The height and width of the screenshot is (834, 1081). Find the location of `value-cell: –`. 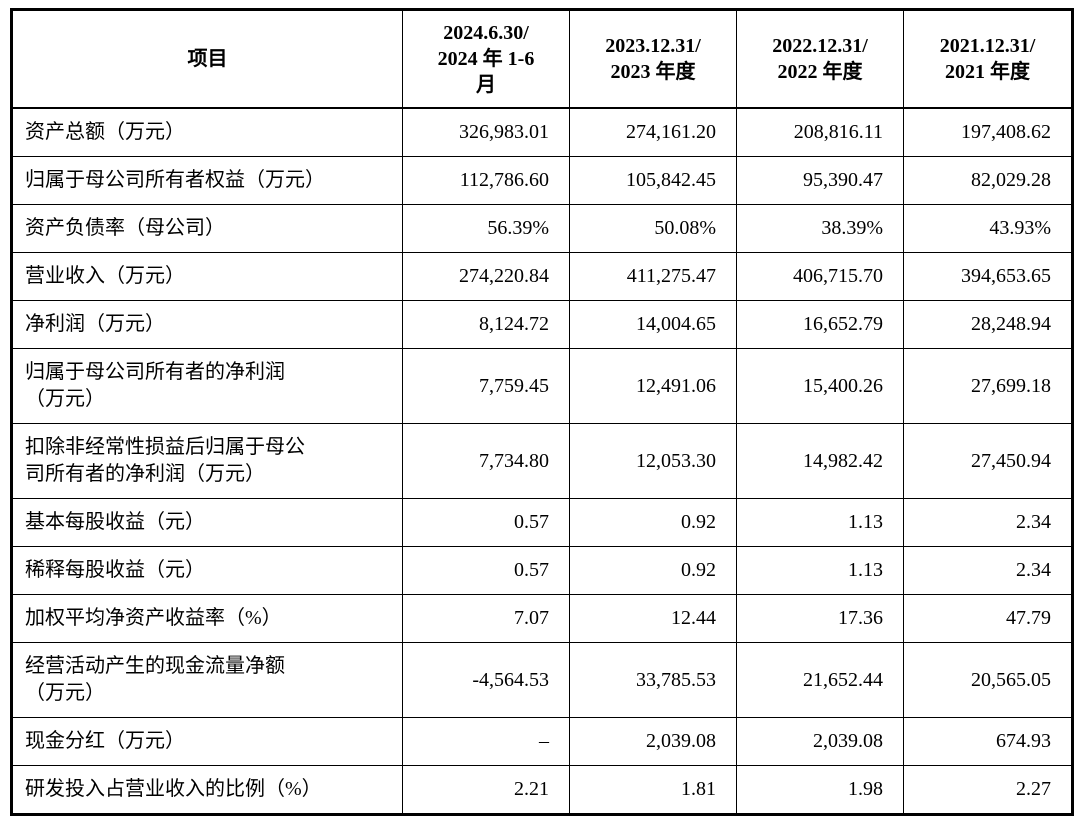

value-cell: – is located at coordinates (486, 741).